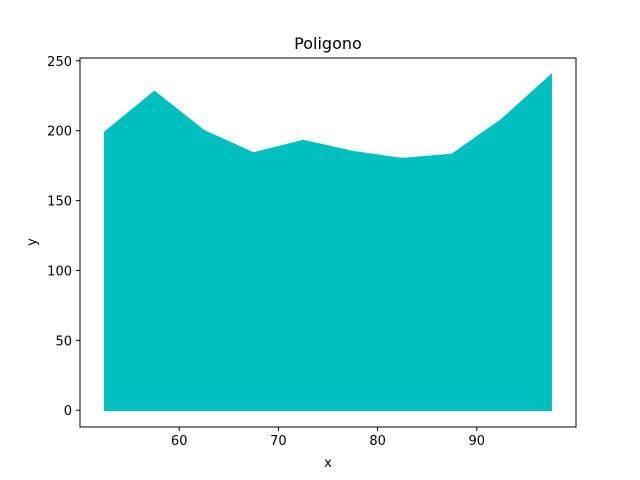 The width and height of the screenshot is (640, 480). What do you see at coordinates (68, 411) in the screenshot?
I see `y-tick-label: 0` at bounding box center [68, 411].